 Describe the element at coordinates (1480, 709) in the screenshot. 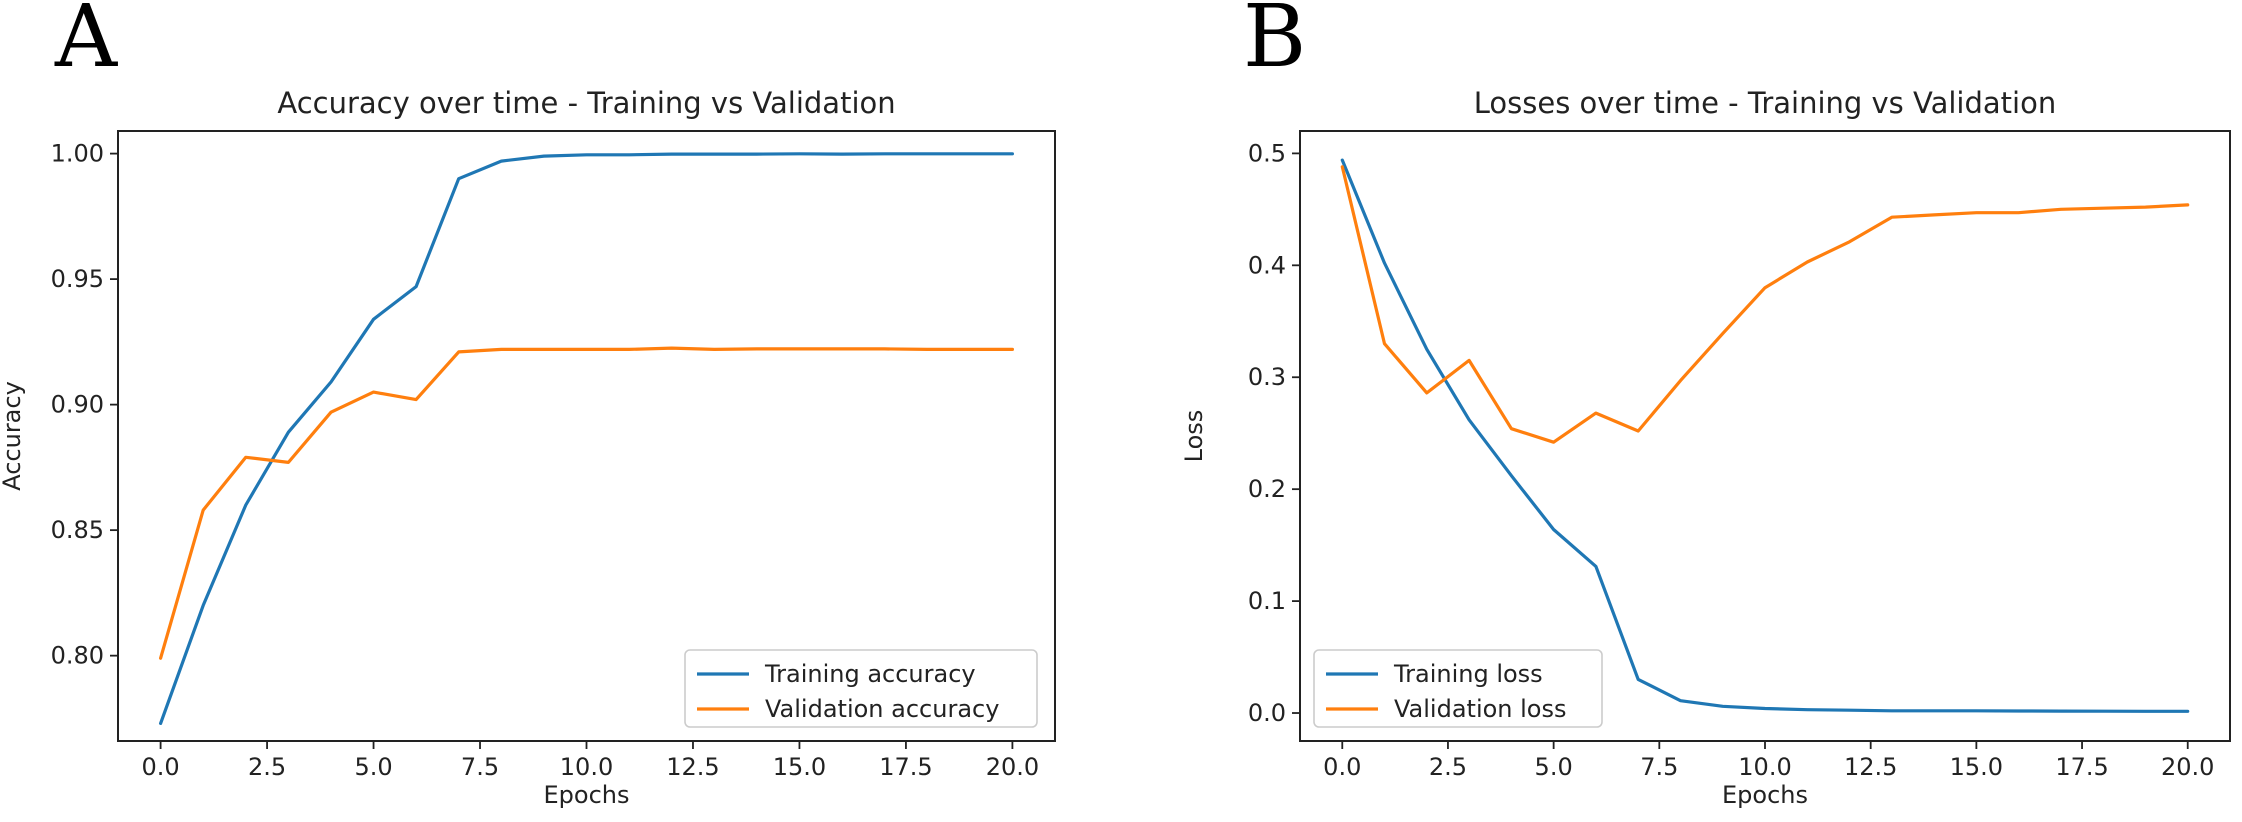

I see `legend-entry: Validation loss` at that location.